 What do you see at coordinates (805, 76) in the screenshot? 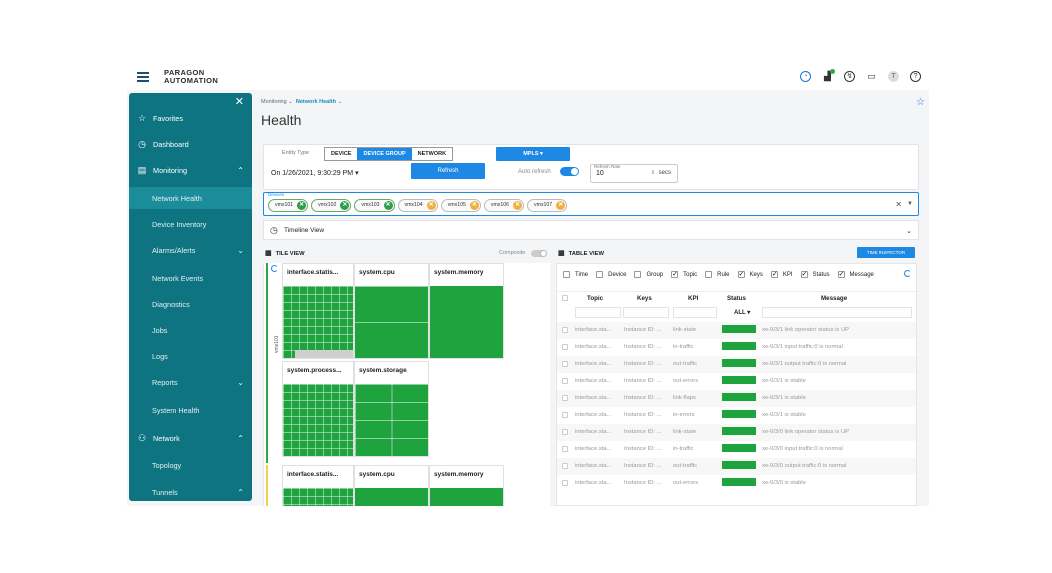
I see `clock-icon: ◔` at bounding box center [805, 76].